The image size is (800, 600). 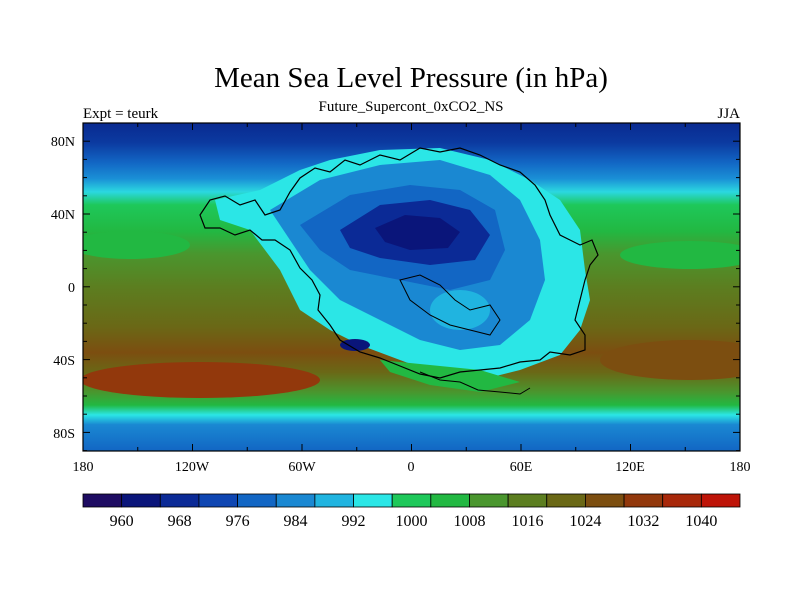 I want to click on colorbar-label: 992, so click(x=354, y=521).